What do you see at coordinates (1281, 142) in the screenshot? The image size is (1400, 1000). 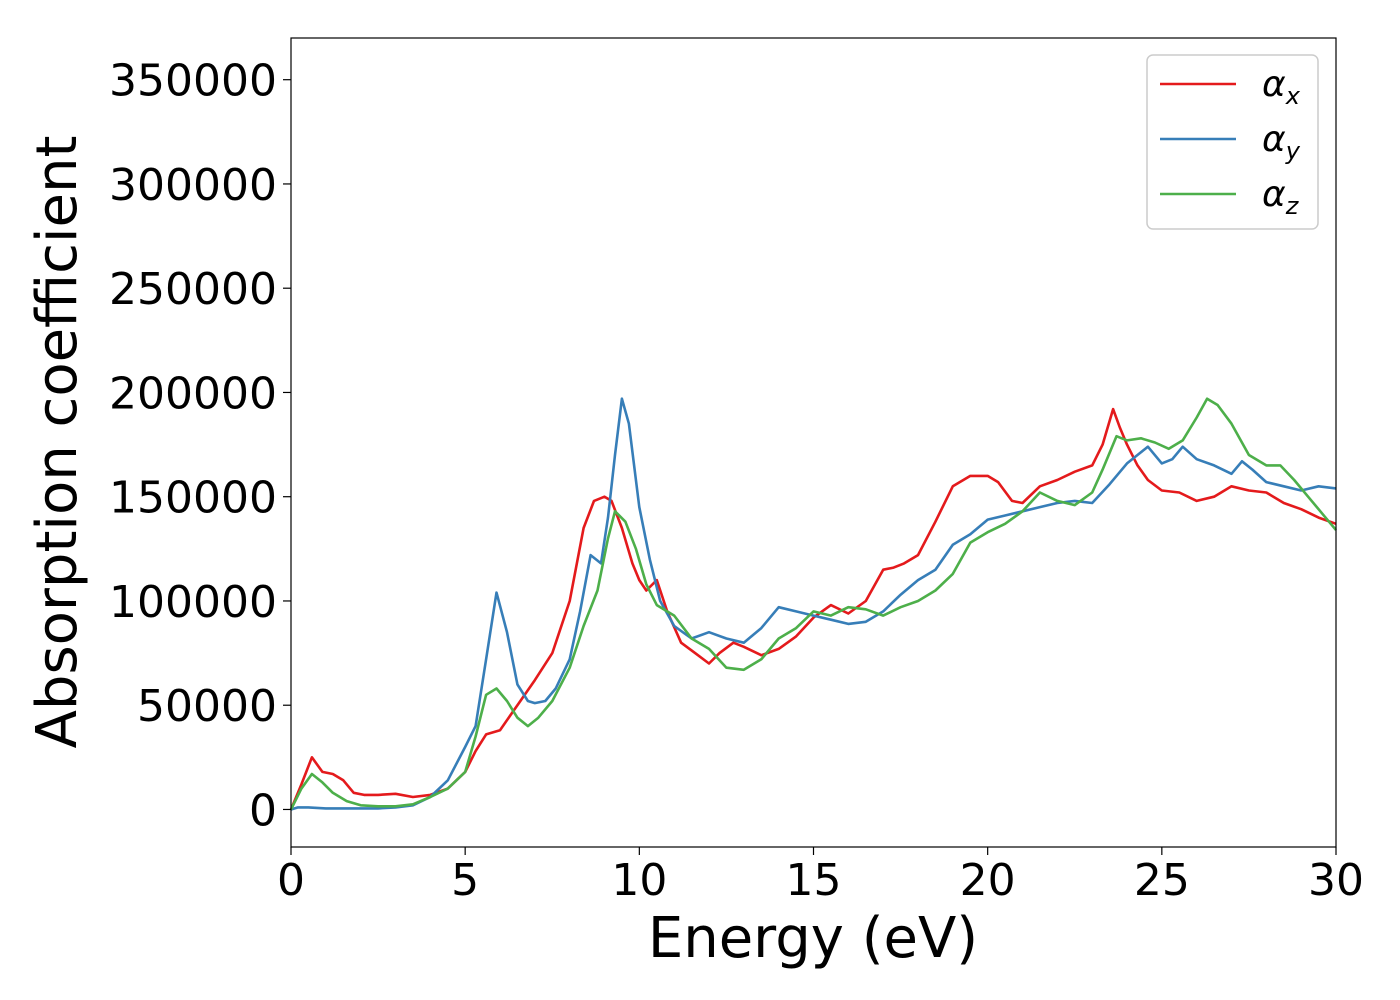 I see `legend-label-y: αy` at bounding box center [1281, 142].